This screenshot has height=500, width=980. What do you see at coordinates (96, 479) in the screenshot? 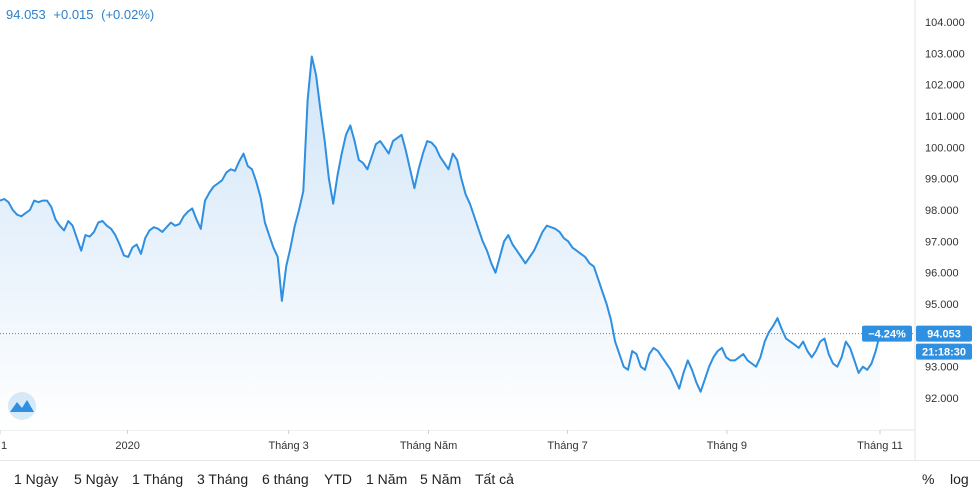
I see `range-5-days: 5 Ngày` at bounding box center [96, 479].